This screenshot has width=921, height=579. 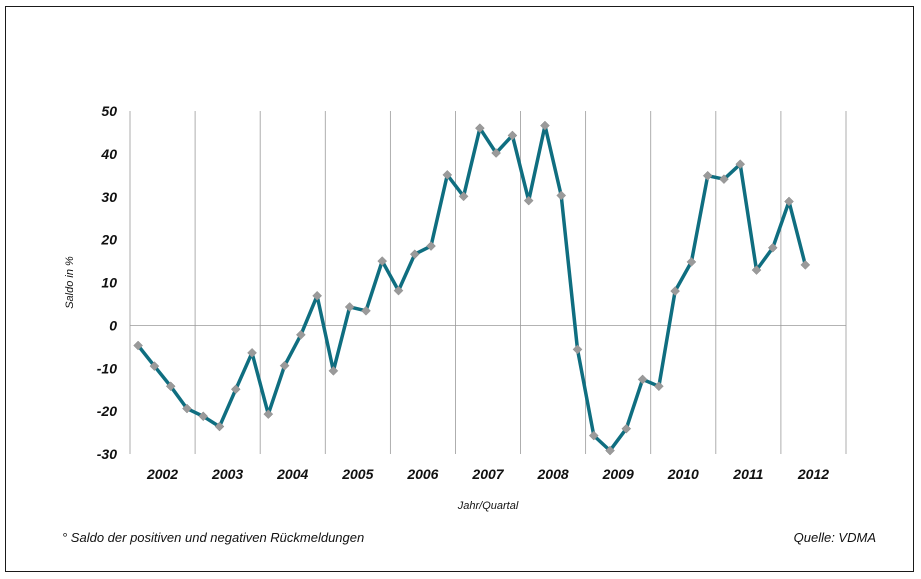 I want to click on y-tick-label: 30, so click(x=109, y=197).